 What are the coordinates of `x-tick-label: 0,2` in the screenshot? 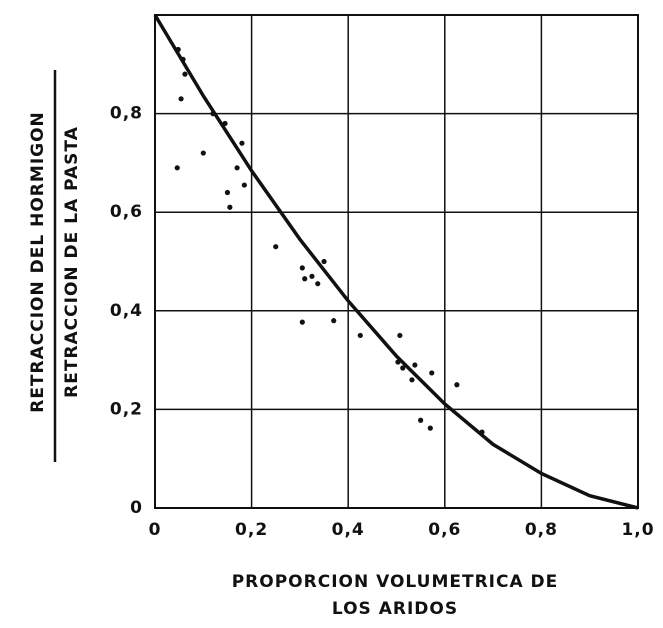 It's located at (251, 530).